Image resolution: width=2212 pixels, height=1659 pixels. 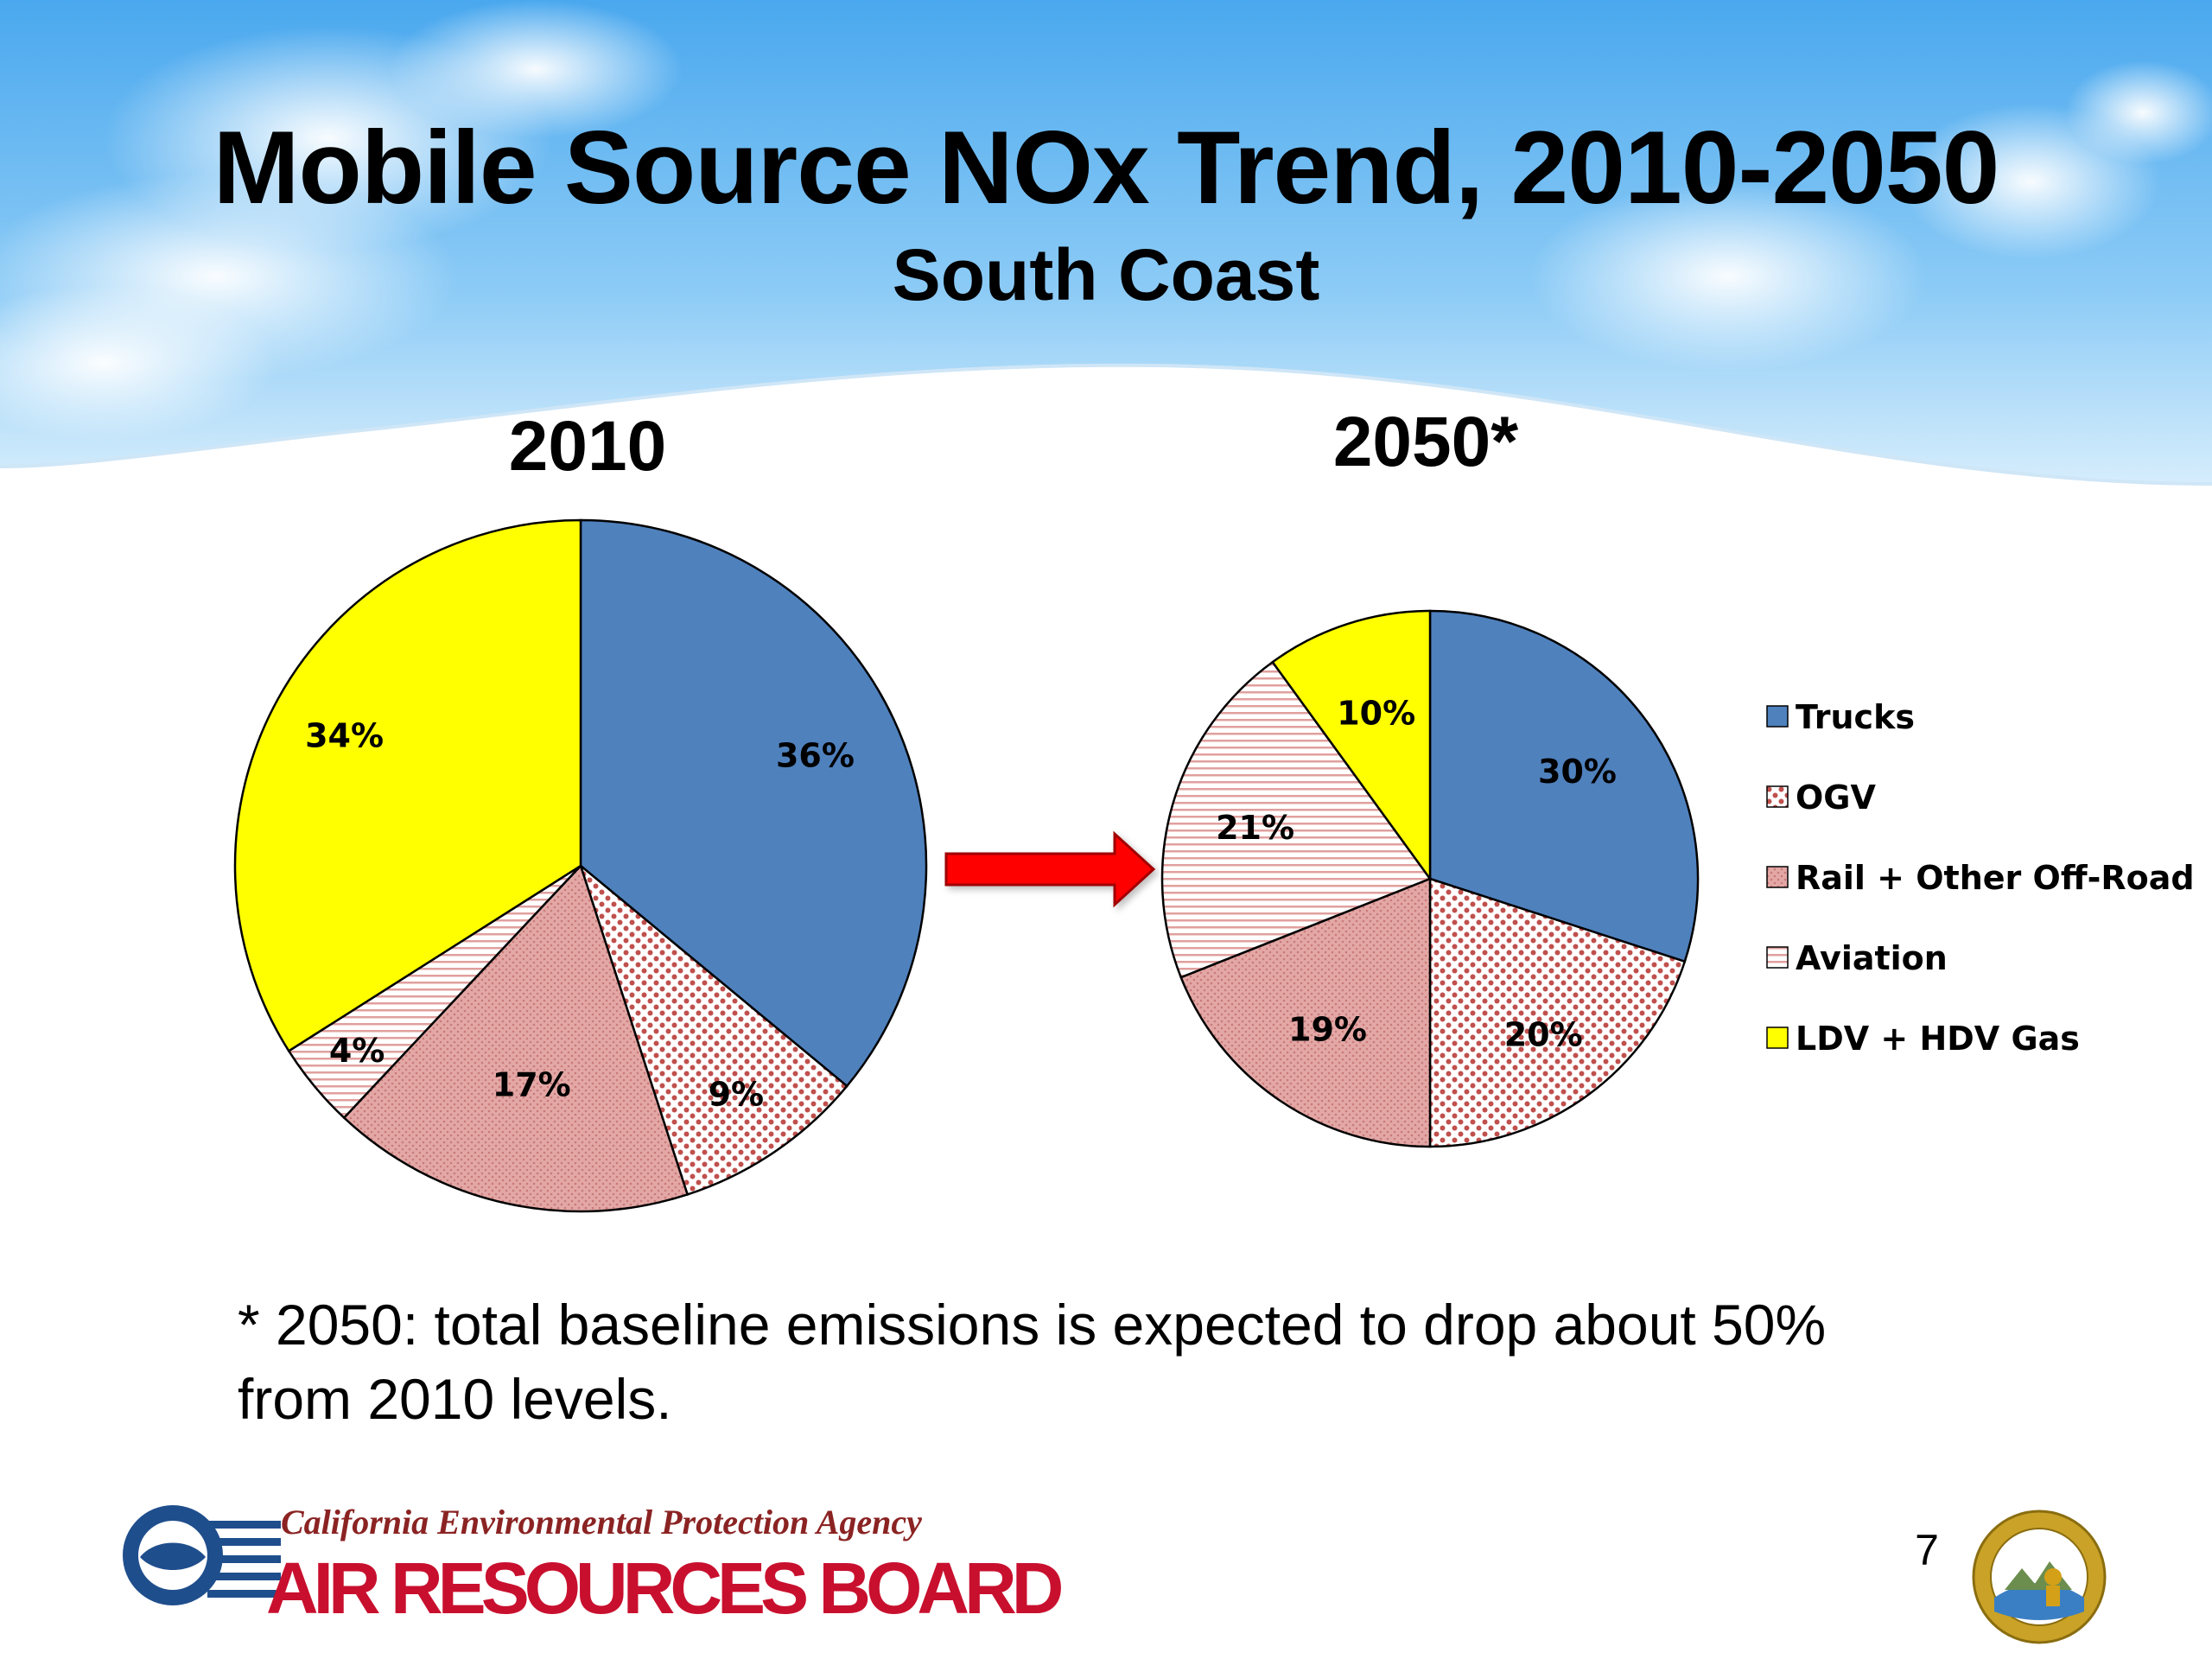 I want to click on pie-slice-2050-rail-other-off-road, so click(x=1305, y=1013).